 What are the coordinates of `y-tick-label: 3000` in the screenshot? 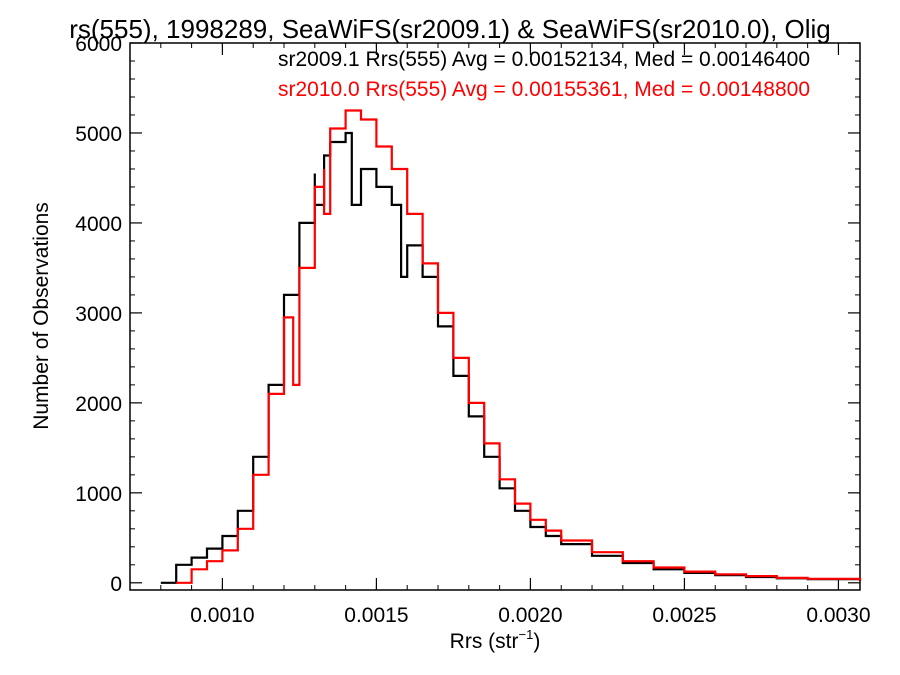 It's located at (98, 314).